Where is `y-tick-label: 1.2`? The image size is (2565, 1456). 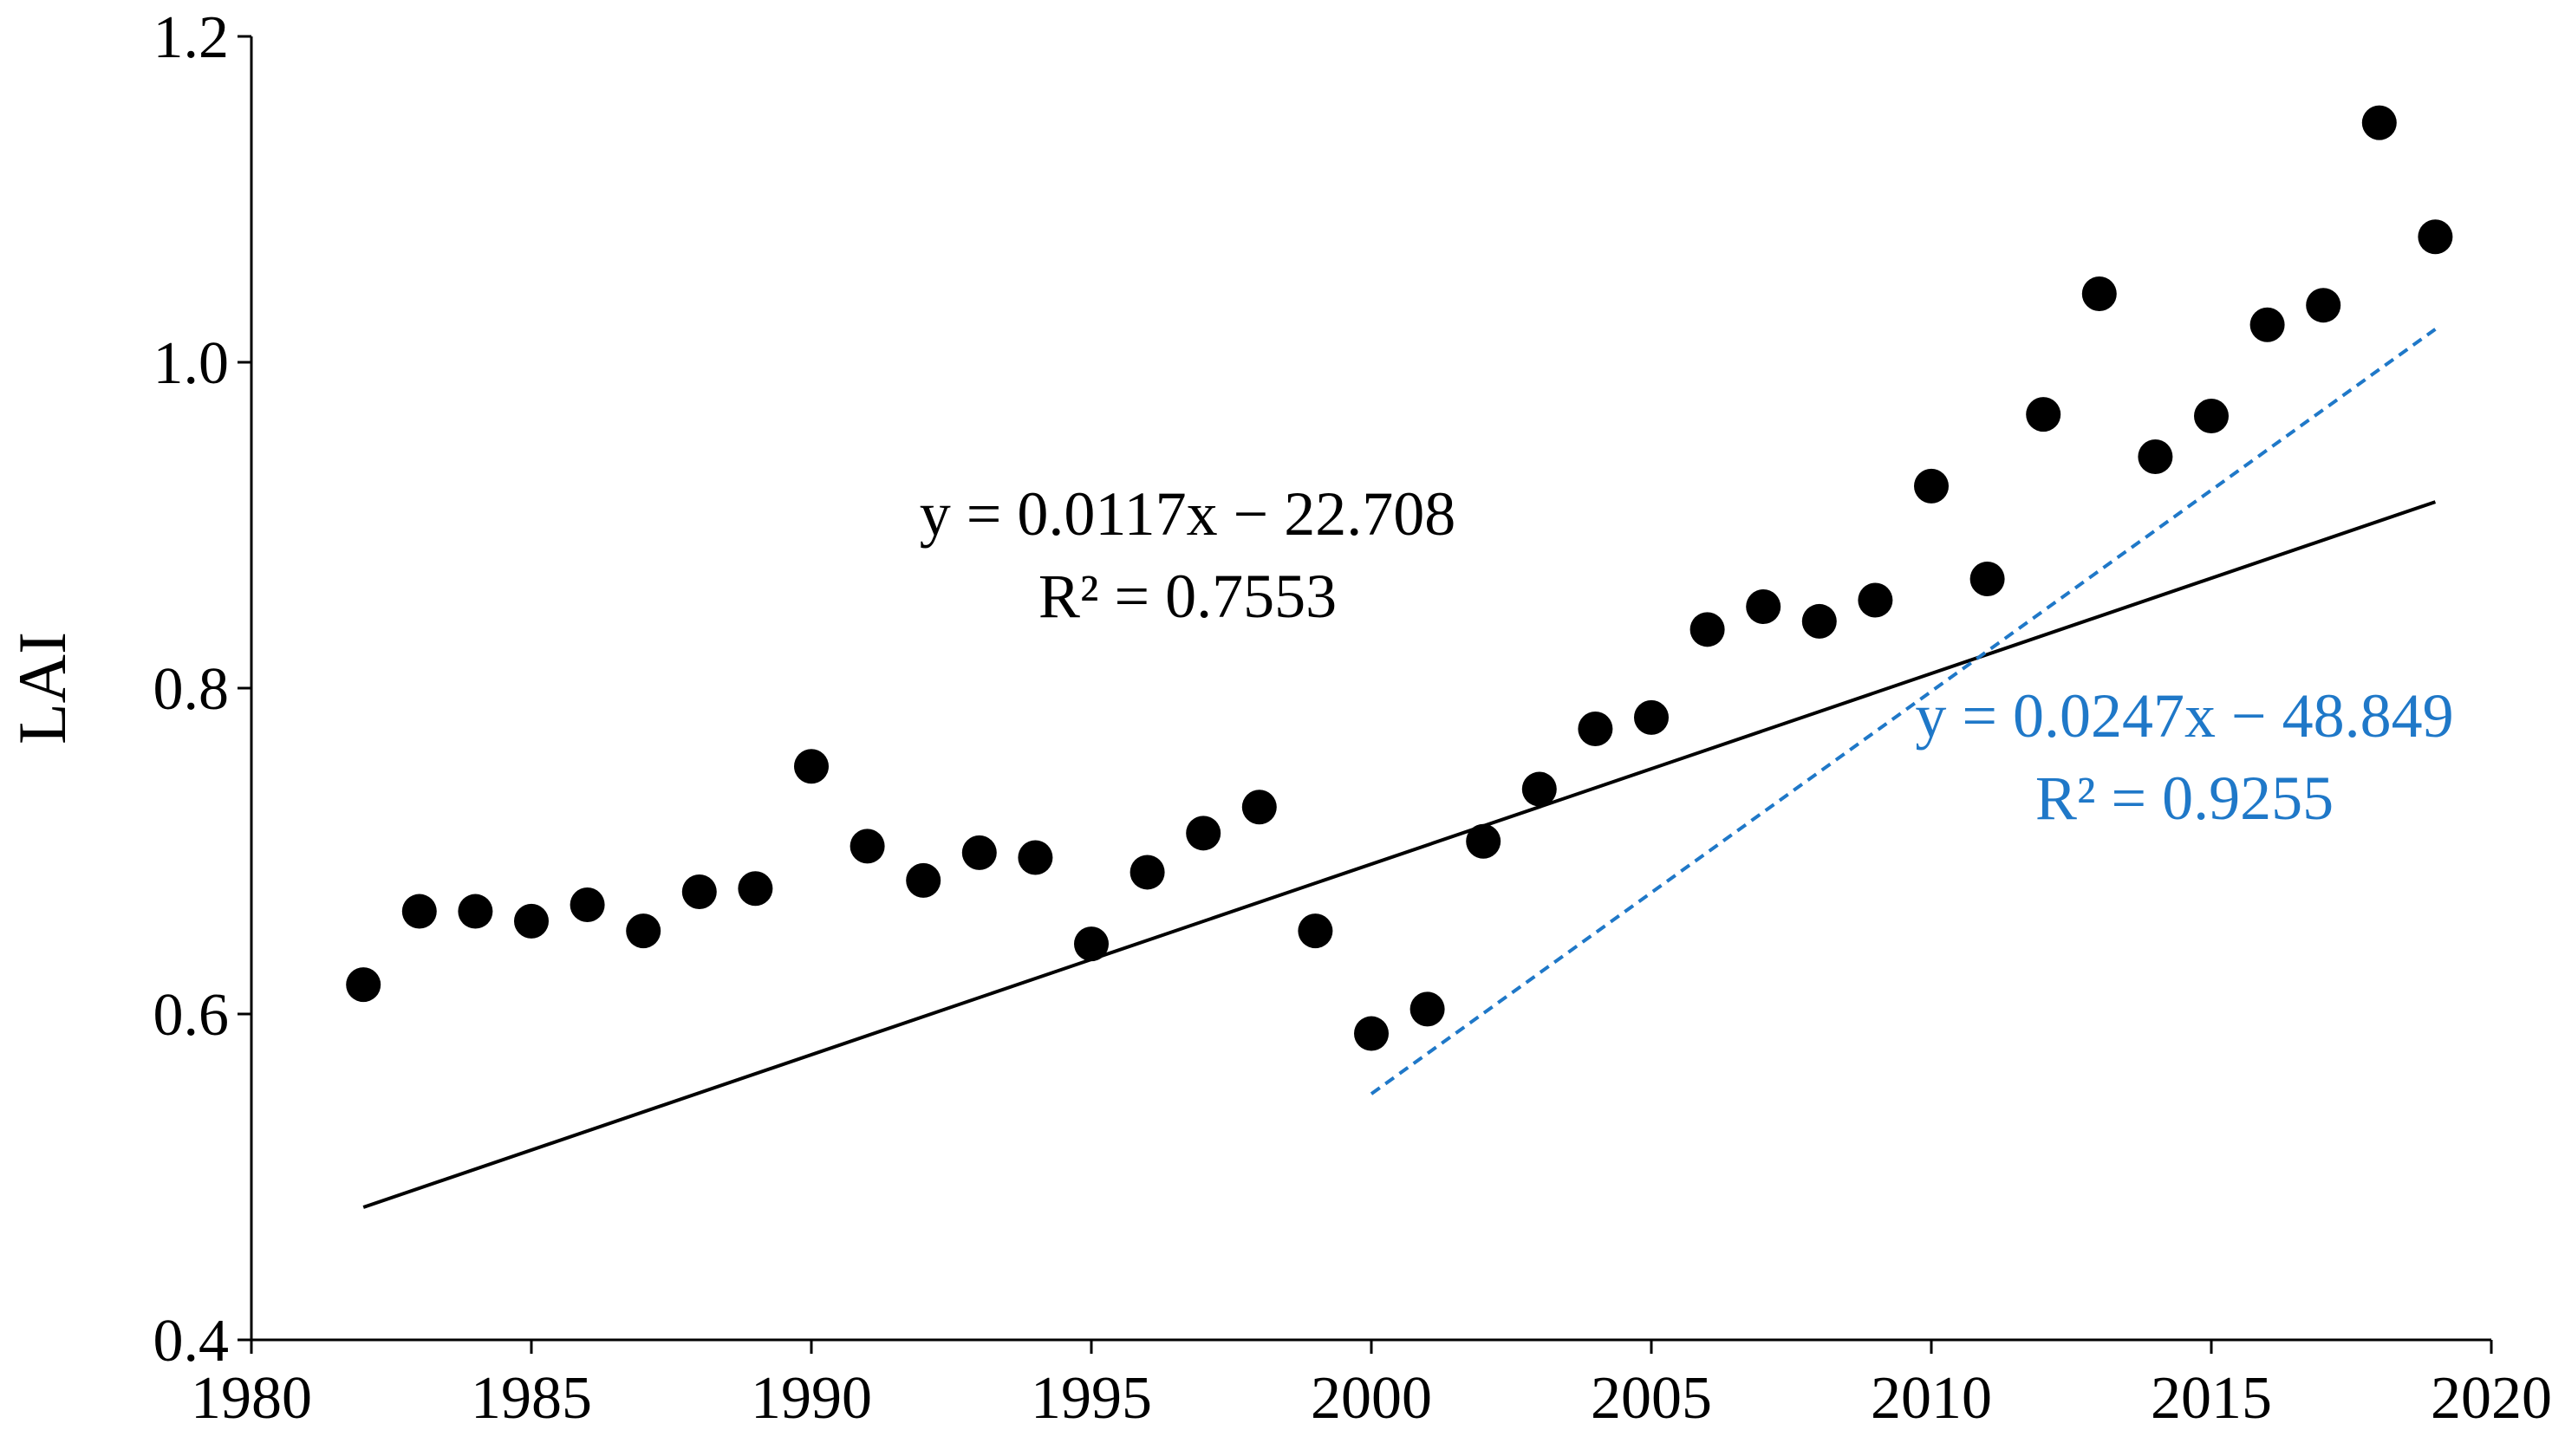
y-tick-label: 1.2 is located at coordinates (191, 37).